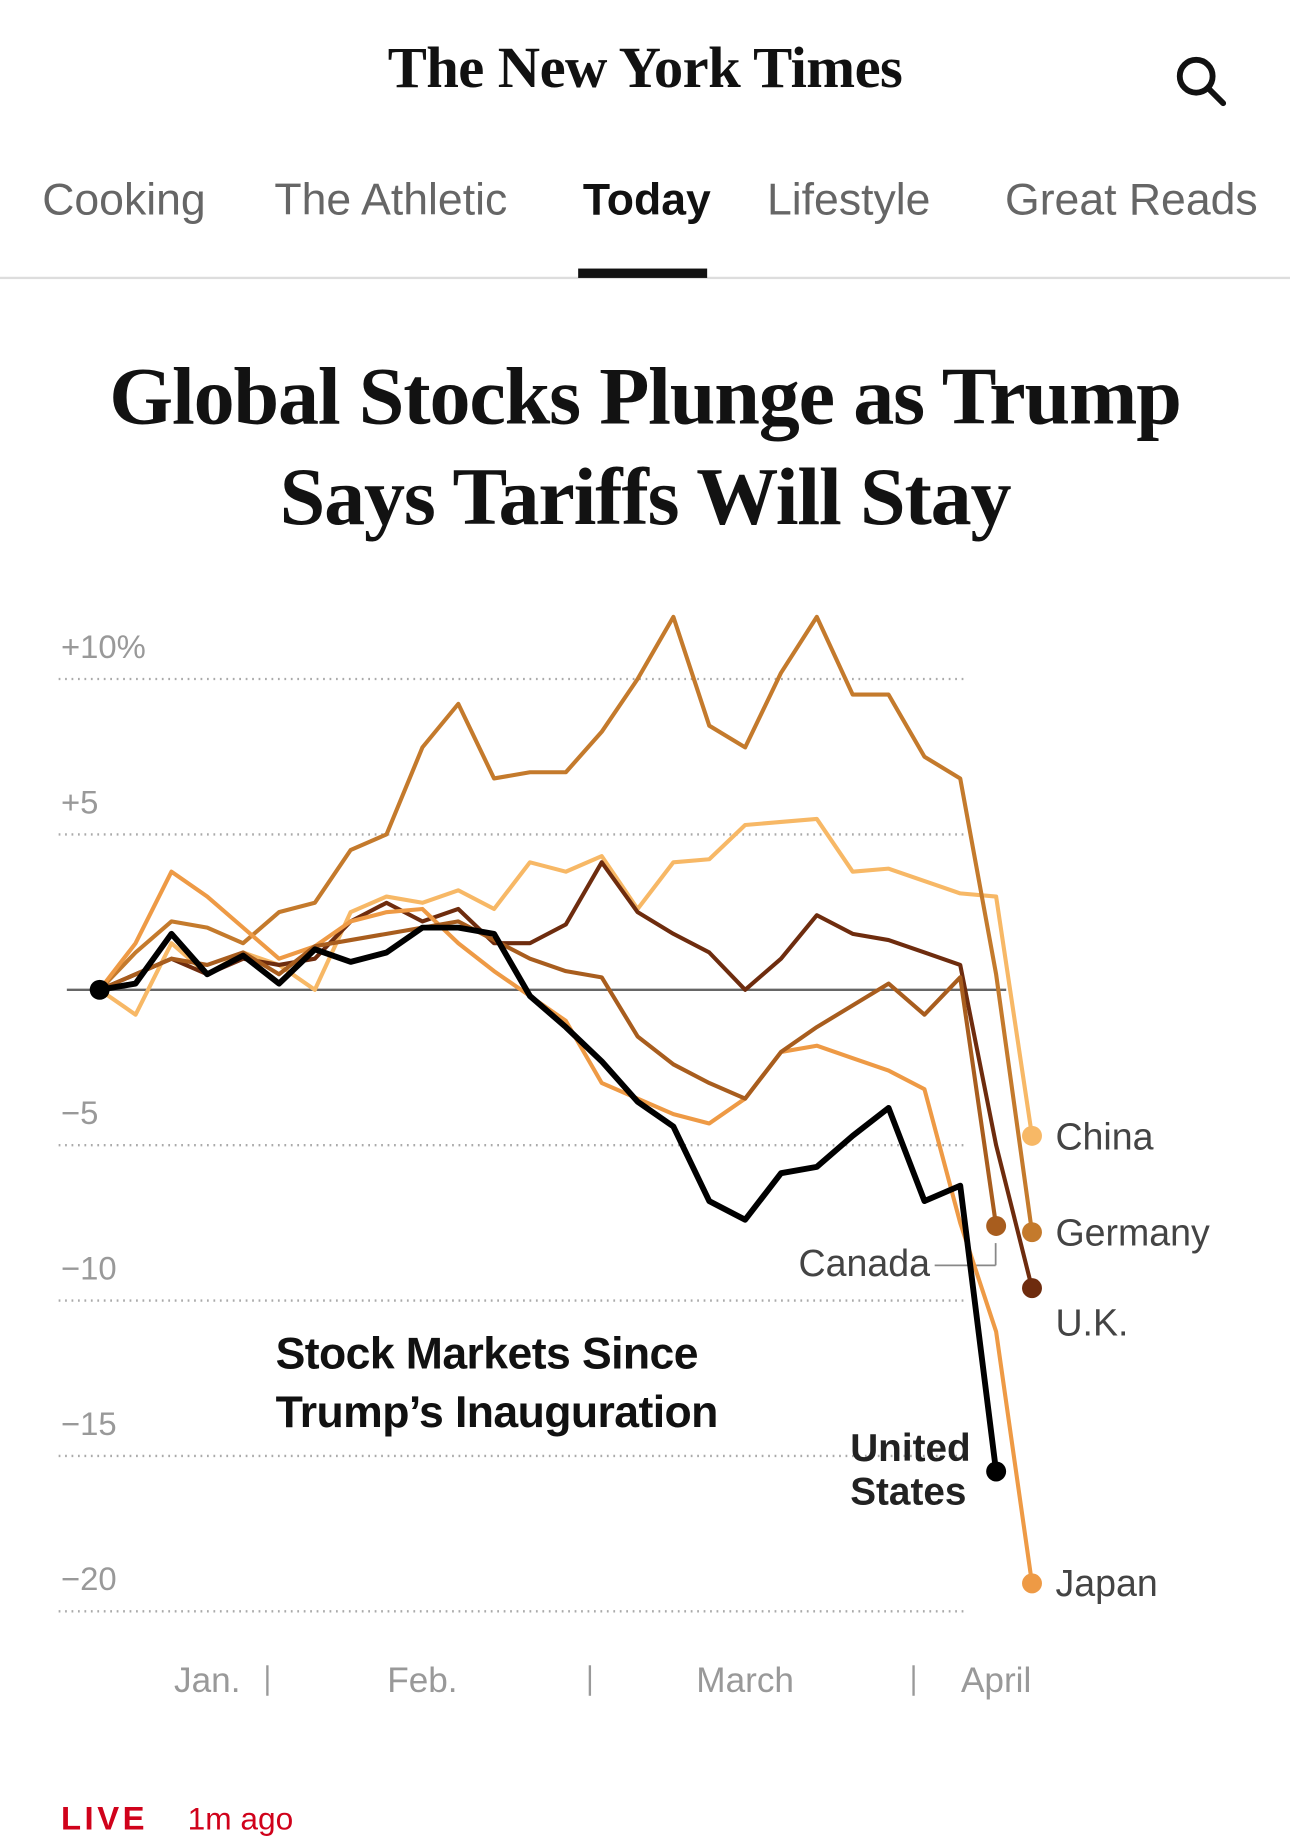  I want to click on nav-divider, so click(645, 278).